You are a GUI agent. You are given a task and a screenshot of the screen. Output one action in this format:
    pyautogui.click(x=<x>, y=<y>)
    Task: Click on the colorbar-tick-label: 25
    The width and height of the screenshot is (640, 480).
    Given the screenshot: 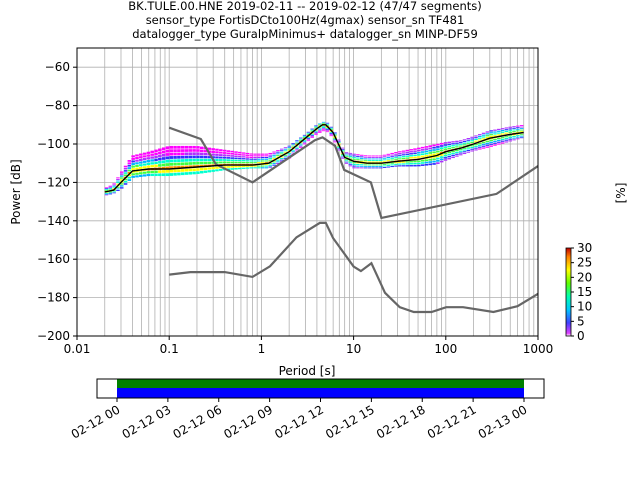 What is the action you would take?
    pyautogui.click(x=584, y=263)
    